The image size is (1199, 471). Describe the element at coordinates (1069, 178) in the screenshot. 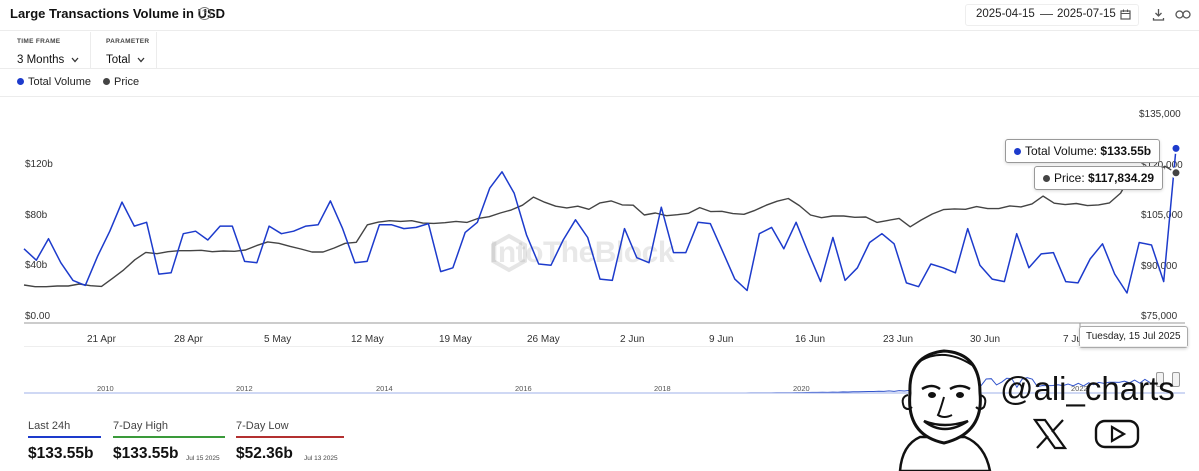

I see `tooltip-price-label: Price:` at that location.